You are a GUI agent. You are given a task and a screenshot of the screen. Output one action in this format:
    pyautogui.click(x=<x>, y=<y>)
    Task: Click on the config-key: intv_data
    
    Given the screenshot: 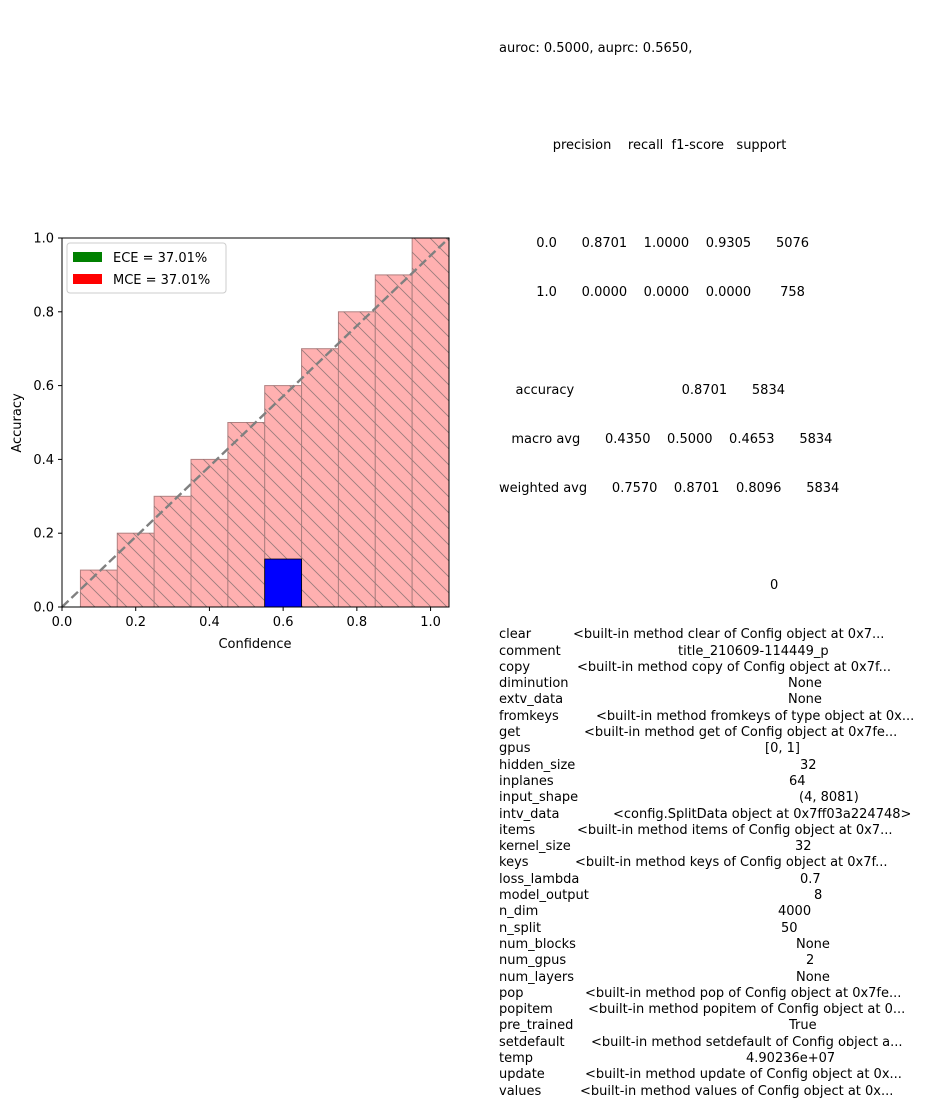 What is the action you would take?
    pyautogui.click(x=529, y=814)
    